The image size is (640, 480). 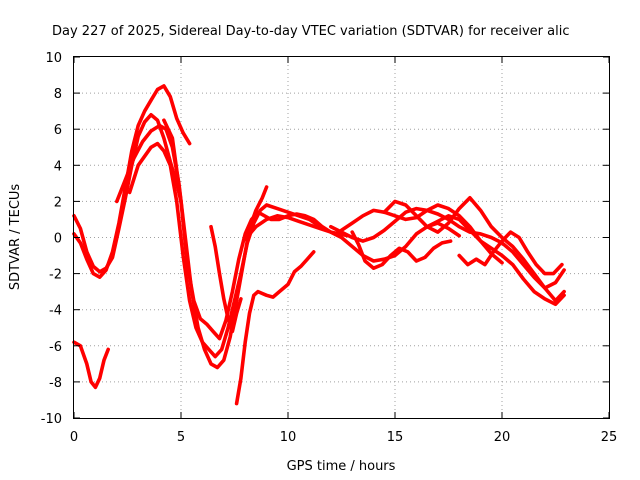 What do you see at coordinates (58, 202) in the screenshot?
I see `y-tick-label: 2` at bounding box center [58, 202].